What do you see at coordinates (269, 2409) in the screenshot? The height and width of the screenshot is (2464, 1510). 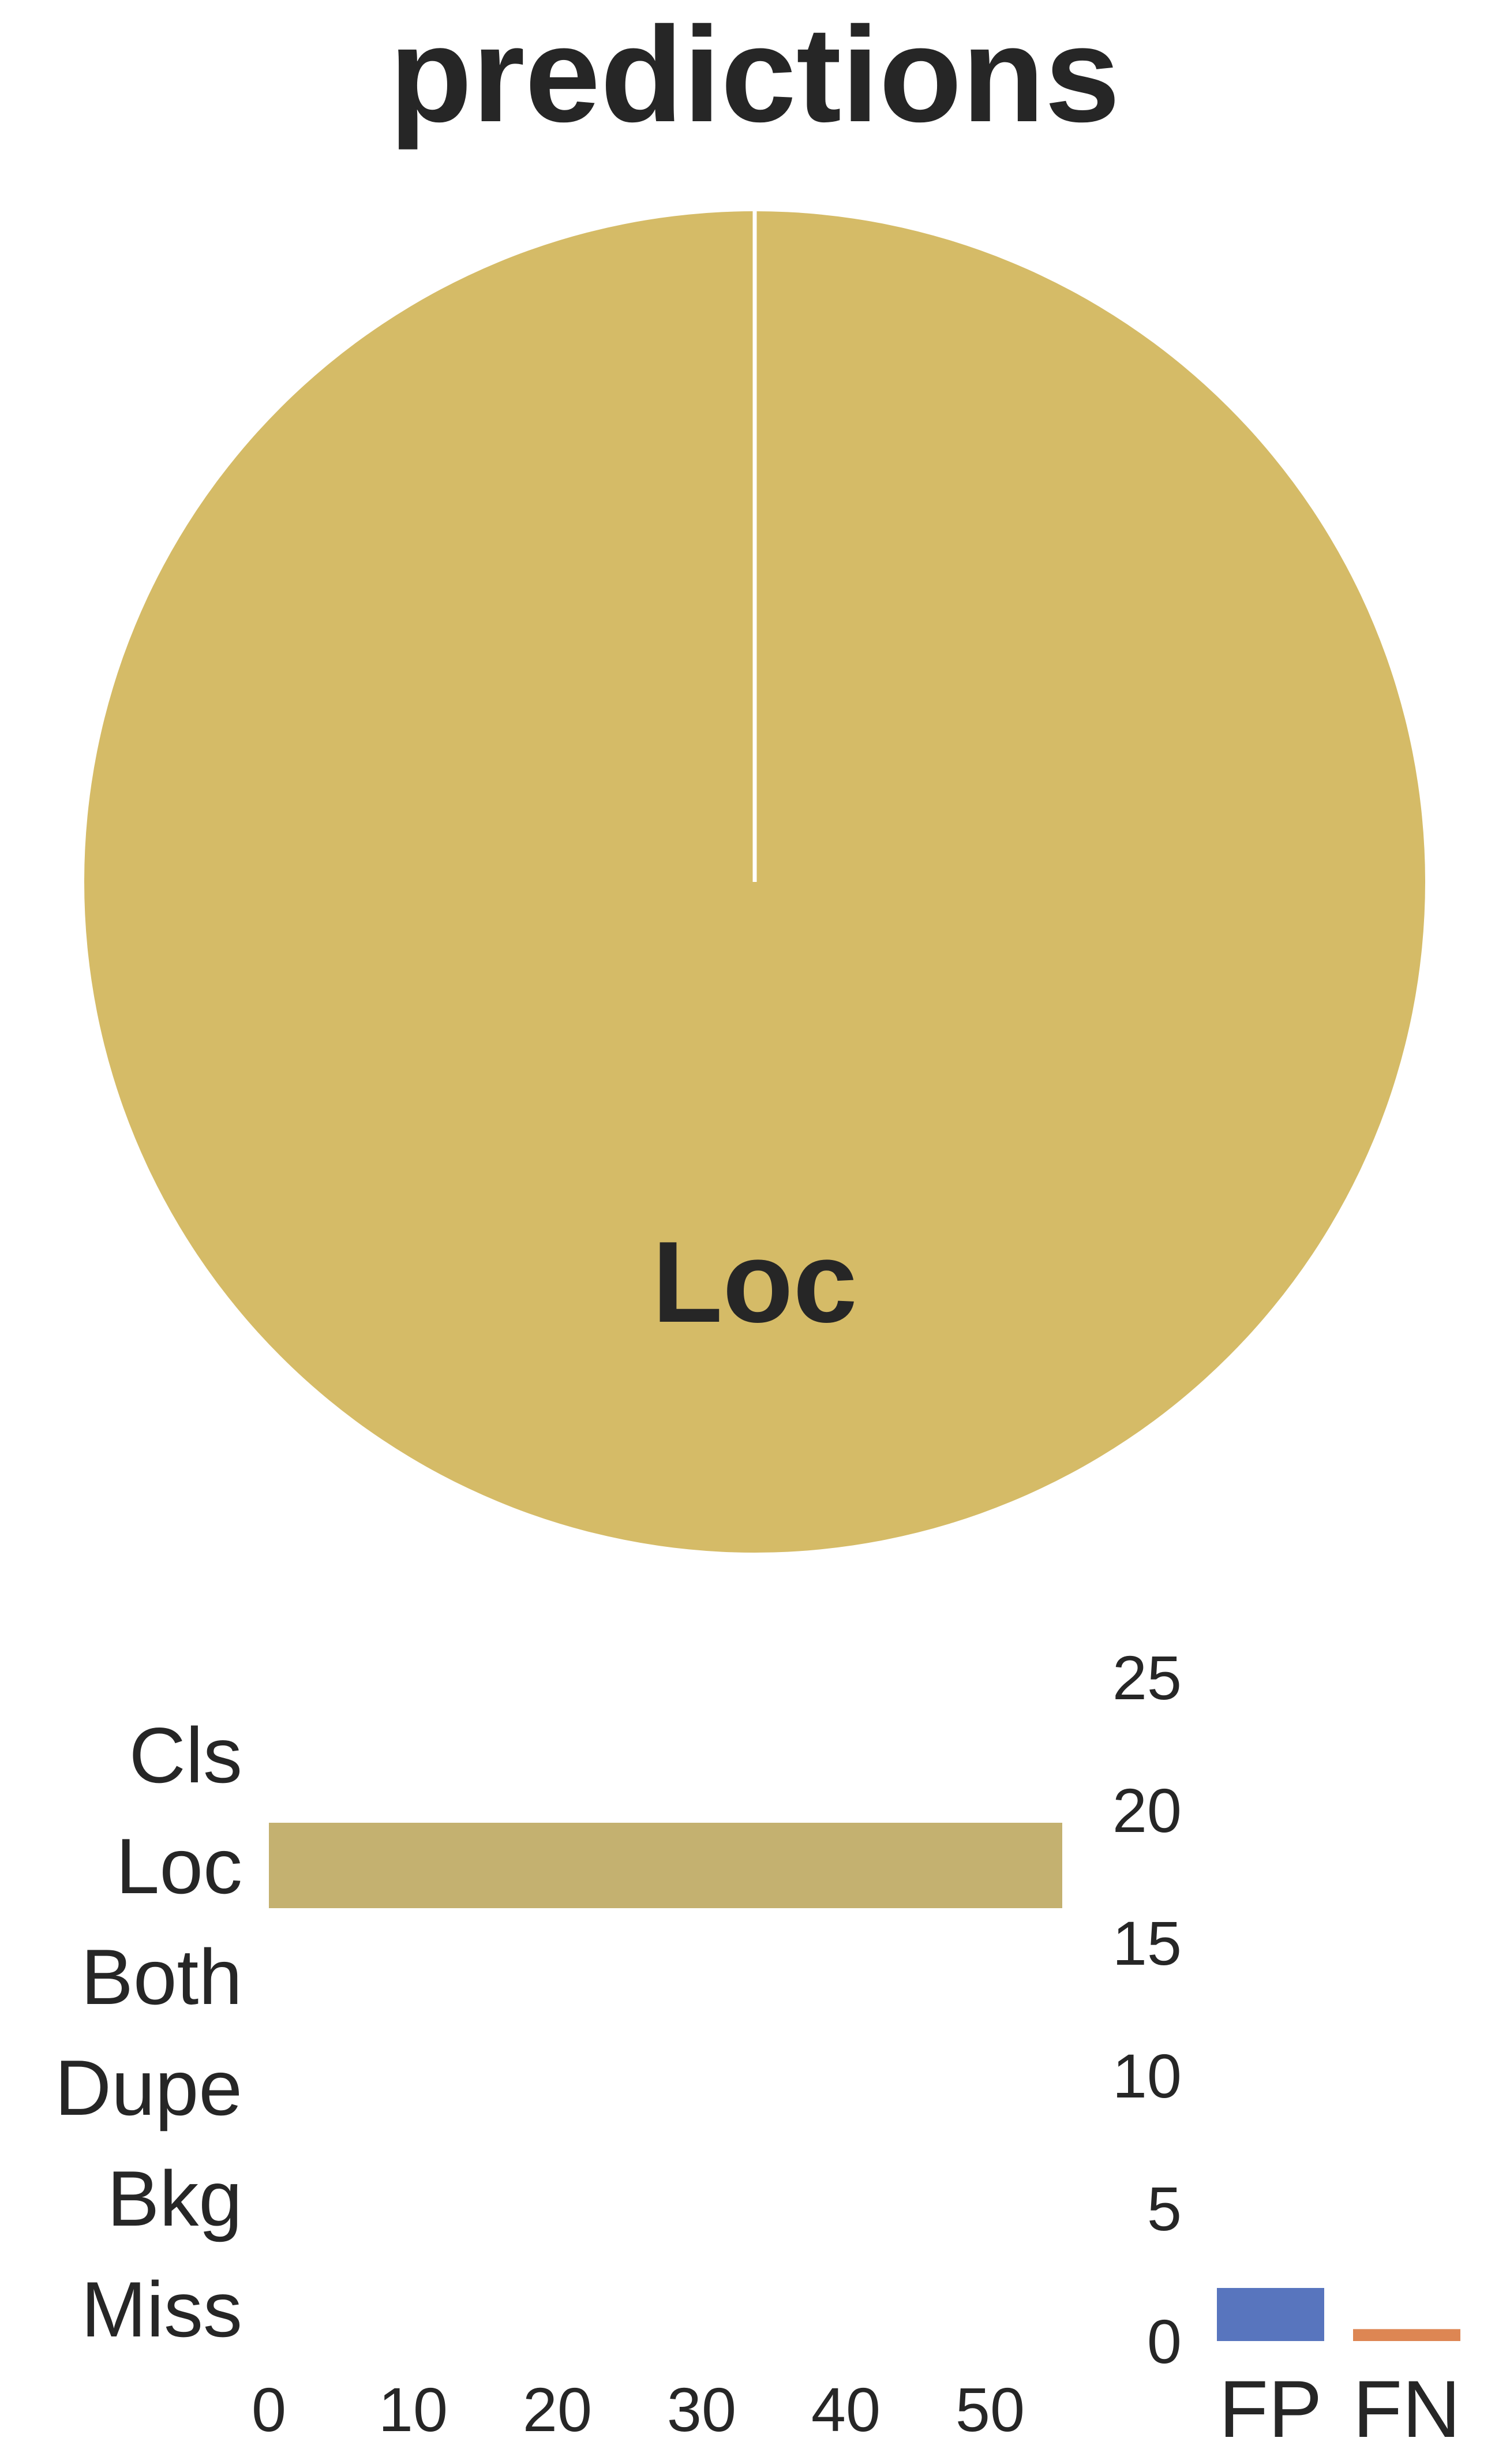 I see `xtick-label: 0` at bounding box center [269, 2409].